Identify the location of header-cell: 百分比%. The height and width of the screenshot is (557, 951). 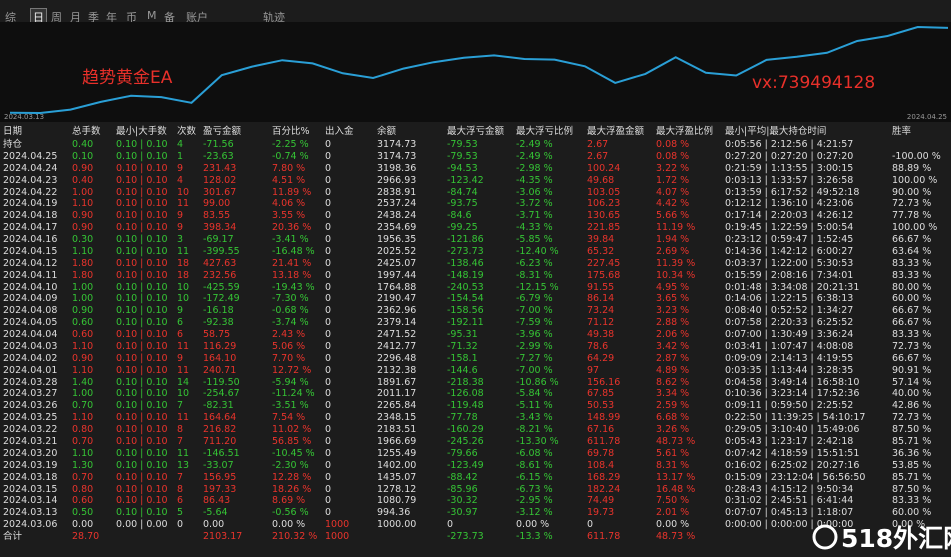
(291, 131).